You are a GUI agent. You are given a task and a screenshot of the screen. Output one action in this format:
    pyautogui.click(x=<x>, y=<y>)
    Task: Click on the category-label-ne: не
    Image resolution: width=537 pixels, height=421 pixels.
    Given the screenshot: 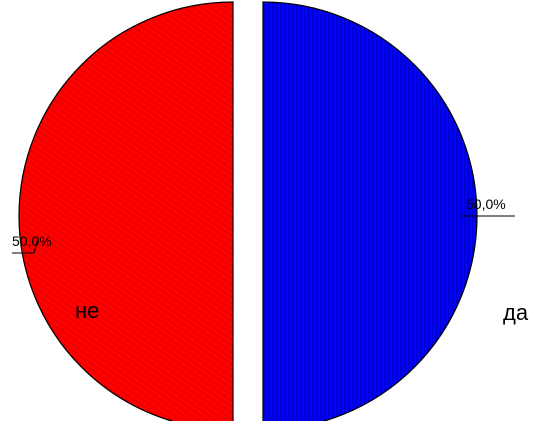 What is the action you would take?
    pyautogui.click(x=87, y=310)
    